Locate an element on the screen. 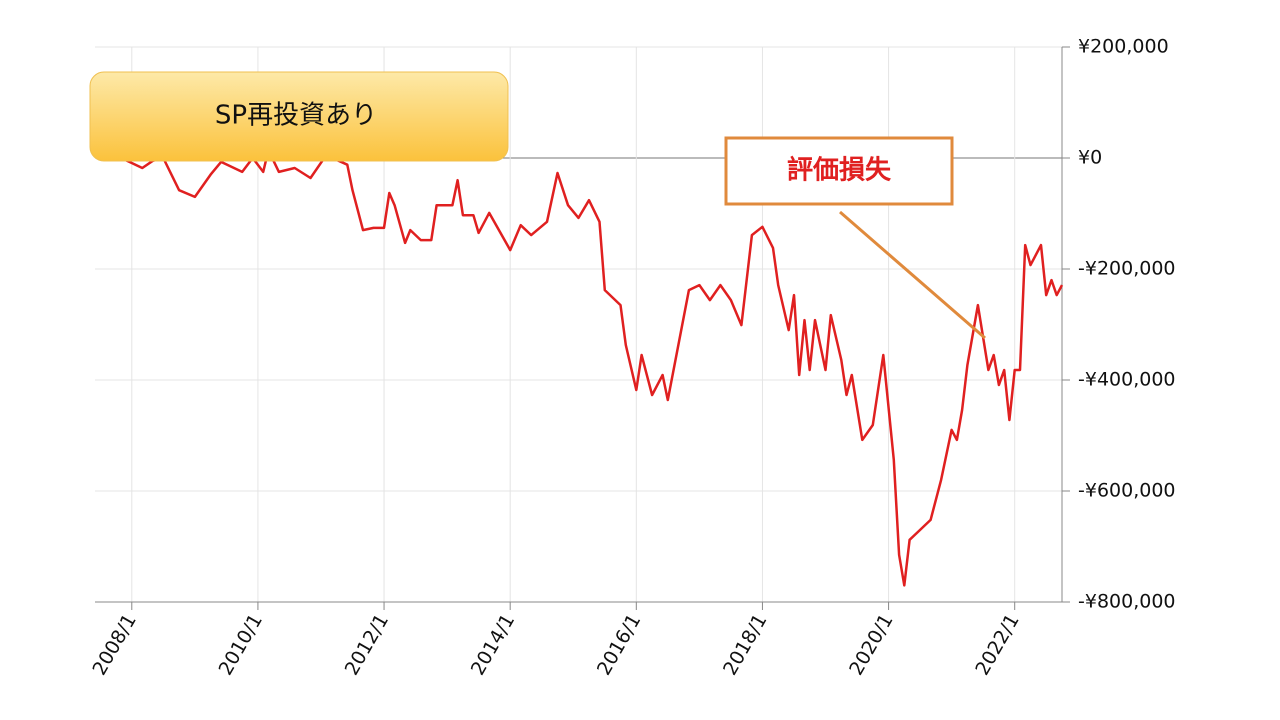  y-tick-label: -¥600,000 is located at coordinates (1127, 491).